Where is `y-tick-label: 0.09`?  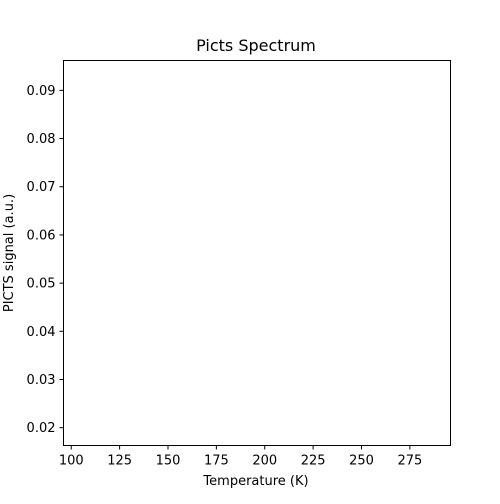
y-tick-label: 0.09 is located at coordinates (41, 91).